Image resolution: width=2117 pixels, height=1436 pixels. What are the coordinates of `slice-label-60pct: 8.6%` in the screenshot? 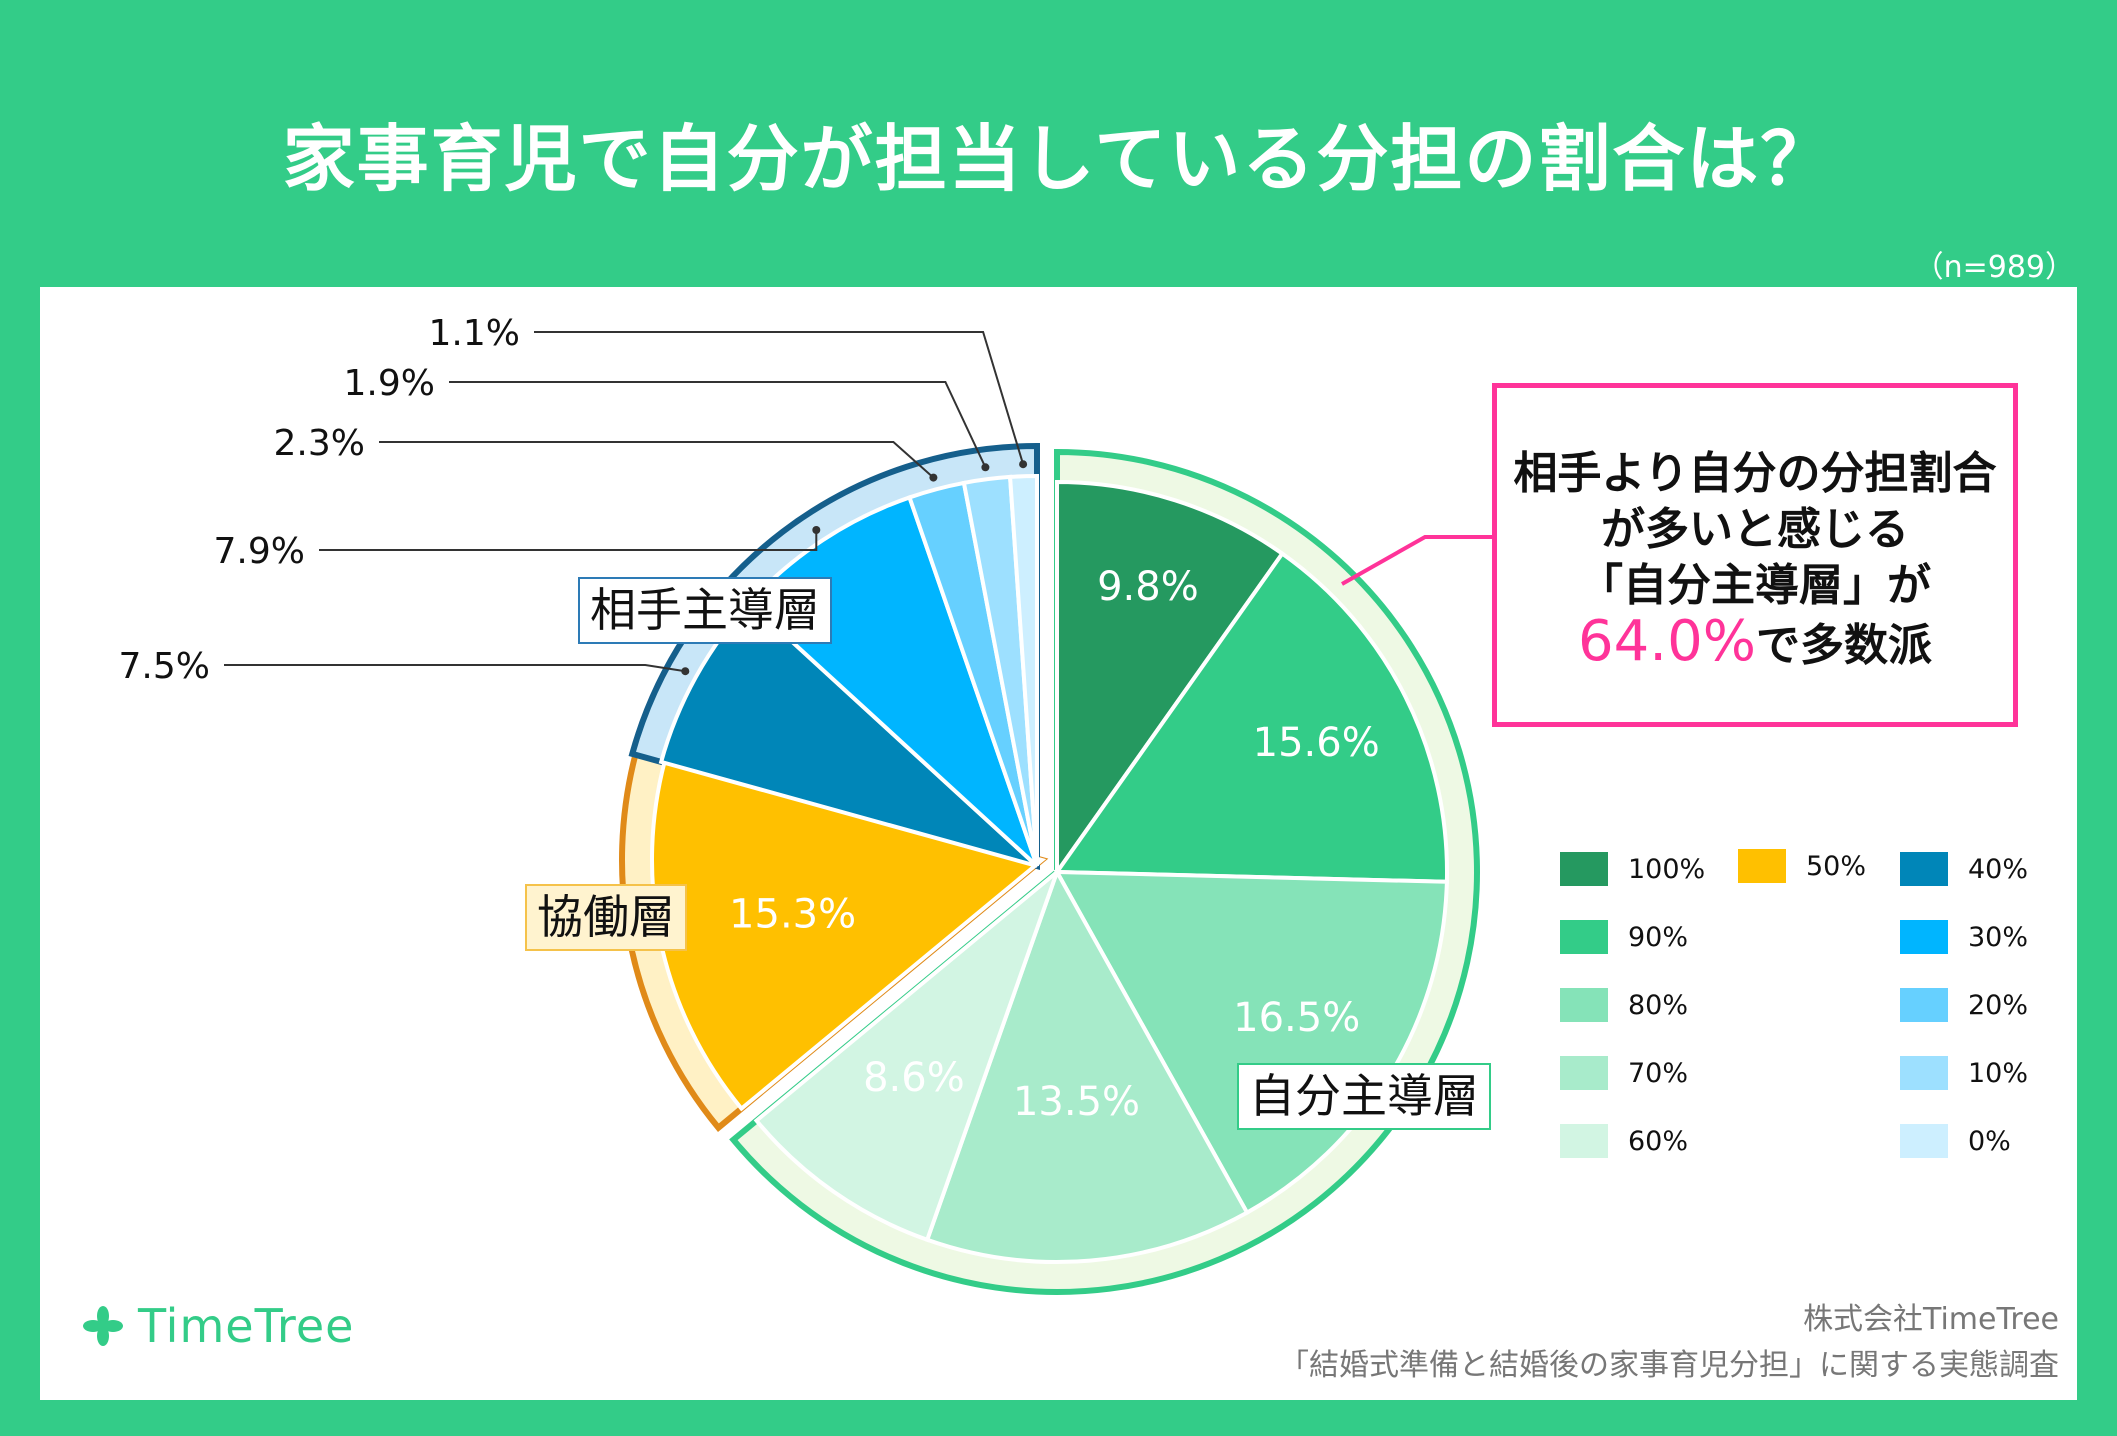 It's located at (914, 1078).